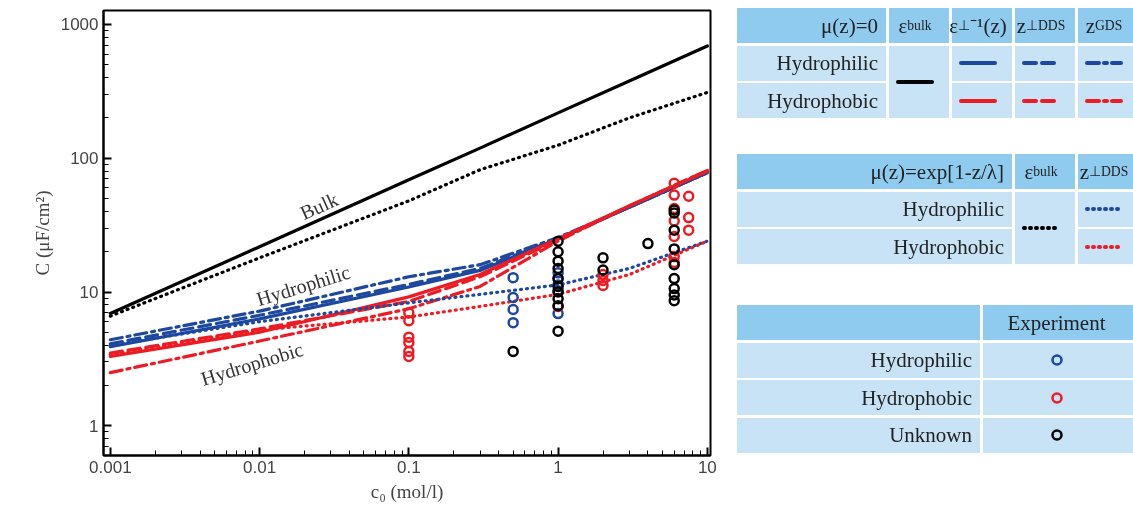  What do you see at coordinates (811, 25) in the screenshot?
I see `legend-cell: μ(z)=0` at bounding box center [811, 25].